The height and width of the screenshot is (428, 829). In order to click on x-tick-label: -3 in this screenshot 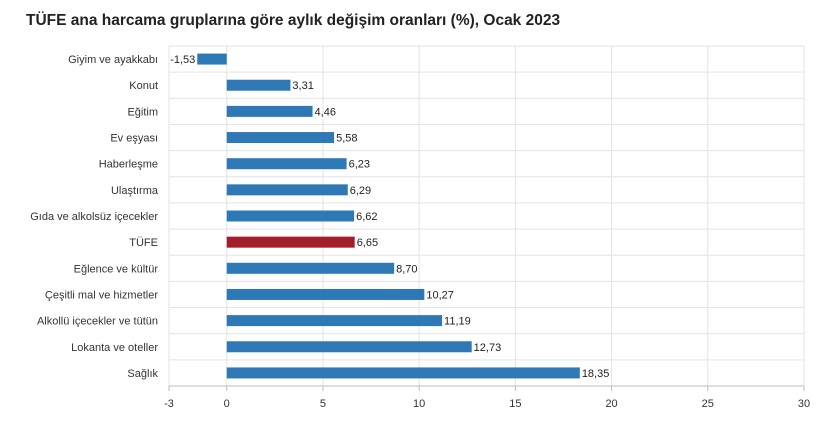, I will do `click(169, 404)`.